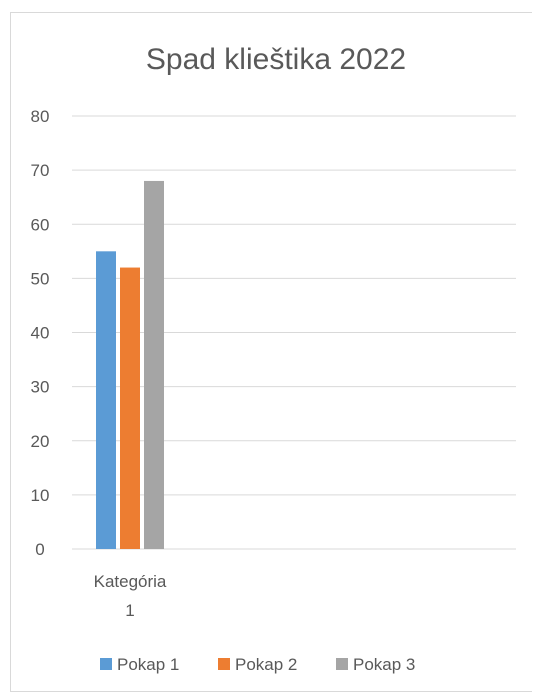 This screenshot has width=534, height=697. What do you see at coordinates (130, 581) in the screenshot?
I see `x-tick-label: Kategória` at bounding box center [130, 581].